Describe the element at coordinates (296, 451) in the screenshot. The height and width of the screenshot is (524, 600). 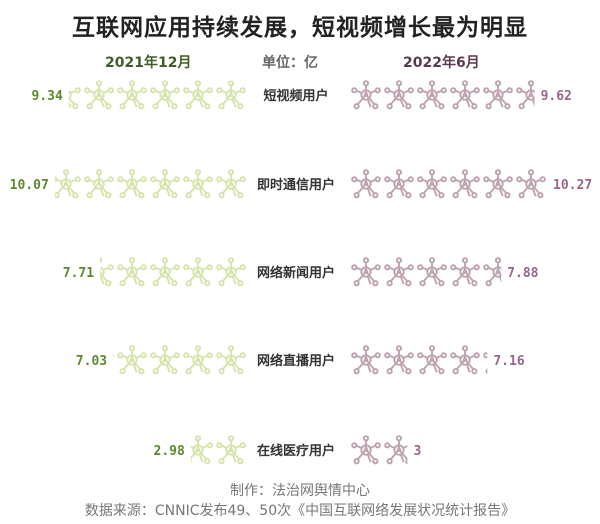
I see `category-label: 在线医疗用户` at that location.